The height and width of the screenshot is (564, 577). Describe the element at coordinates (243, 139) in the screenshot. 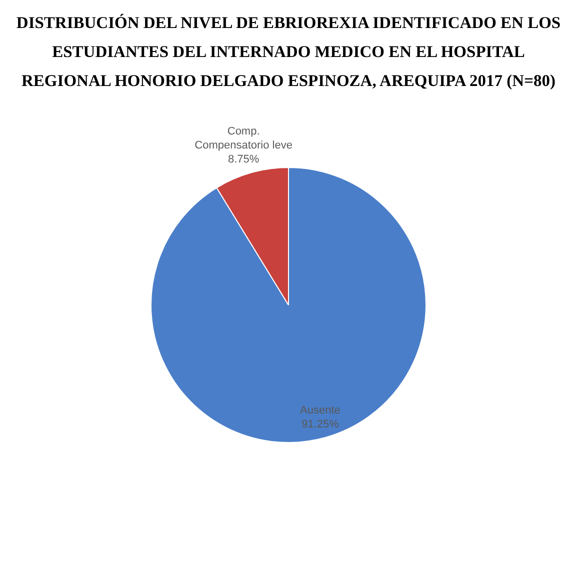

I see `slice-label: Comp. Compensatorio leve` at that location.